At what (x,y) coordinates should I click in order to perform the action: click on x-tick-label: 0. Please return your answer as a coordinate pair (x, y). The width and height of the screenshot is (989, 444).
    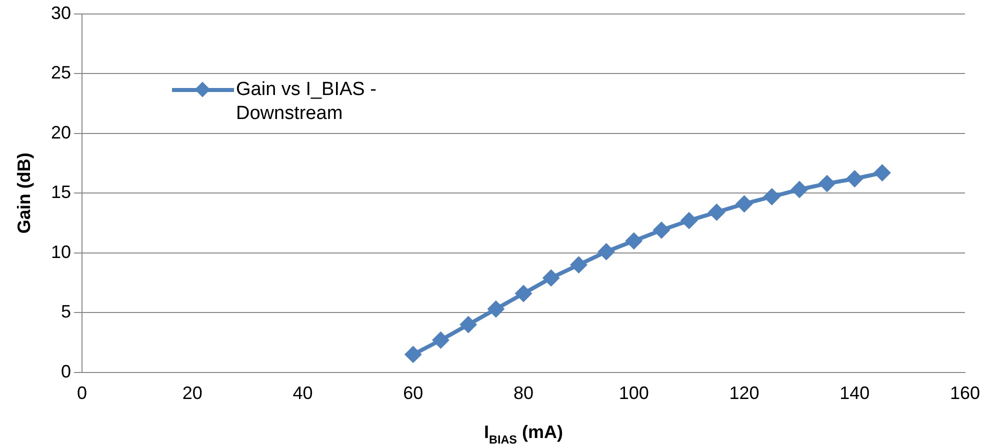
    Looking at the image, I should click on (82, 393).